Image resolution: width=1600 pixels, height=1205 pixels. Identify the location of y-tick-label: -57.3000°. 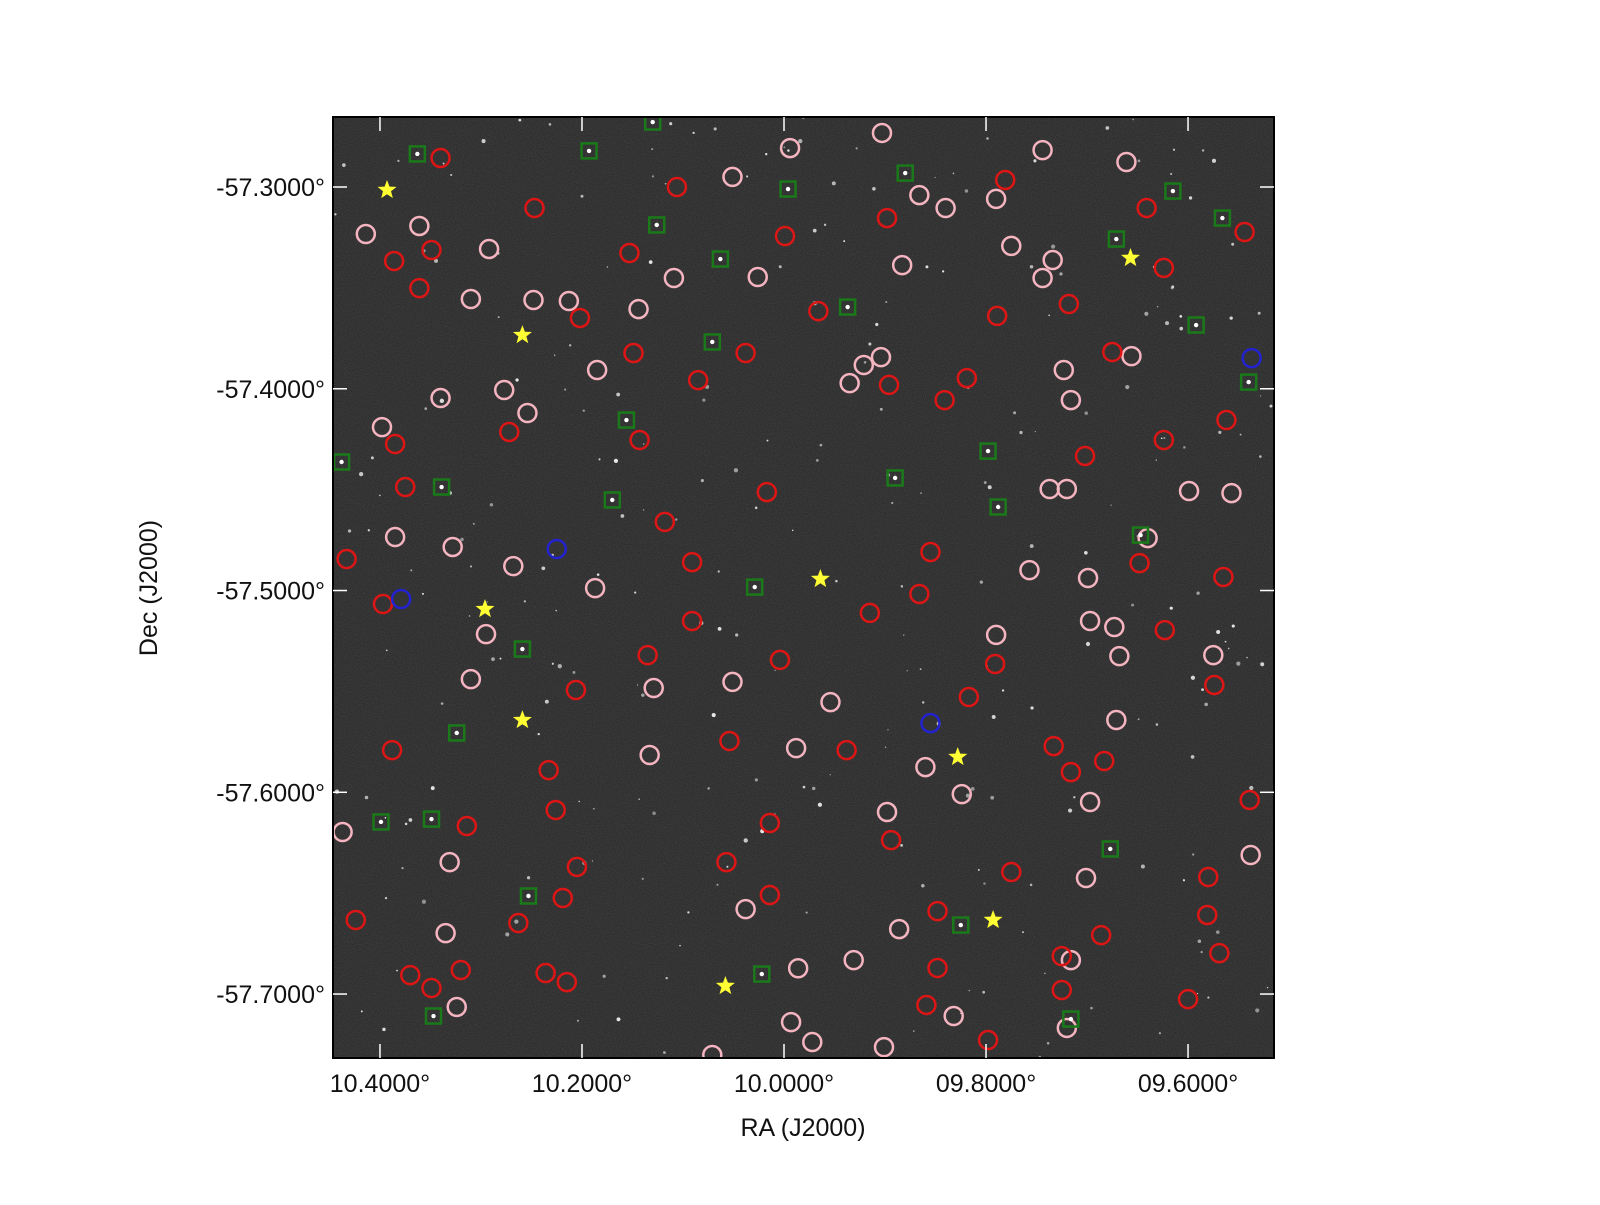
(270, 188).